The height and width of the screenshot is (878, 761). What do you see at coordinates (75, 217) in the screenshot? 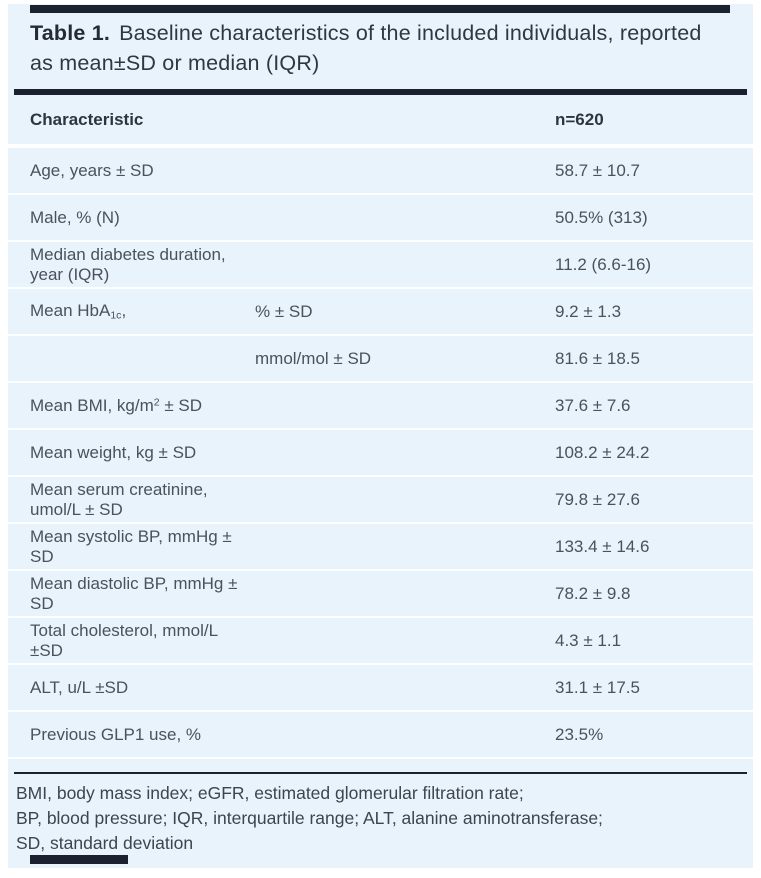
I see `row-label: Male, % (N)` at bounding box center [75, 217].